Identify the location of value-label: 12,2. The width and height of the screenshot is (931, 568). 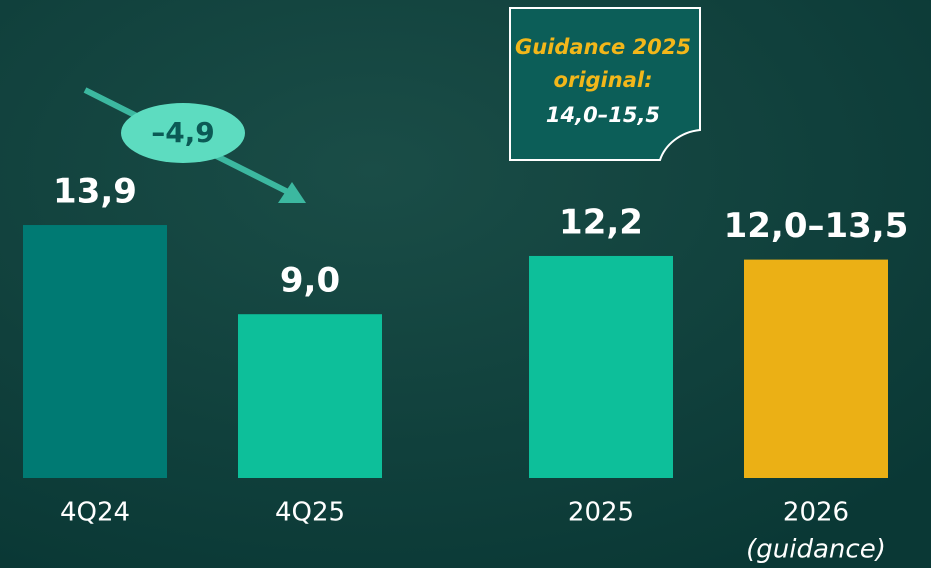
(601, 222).